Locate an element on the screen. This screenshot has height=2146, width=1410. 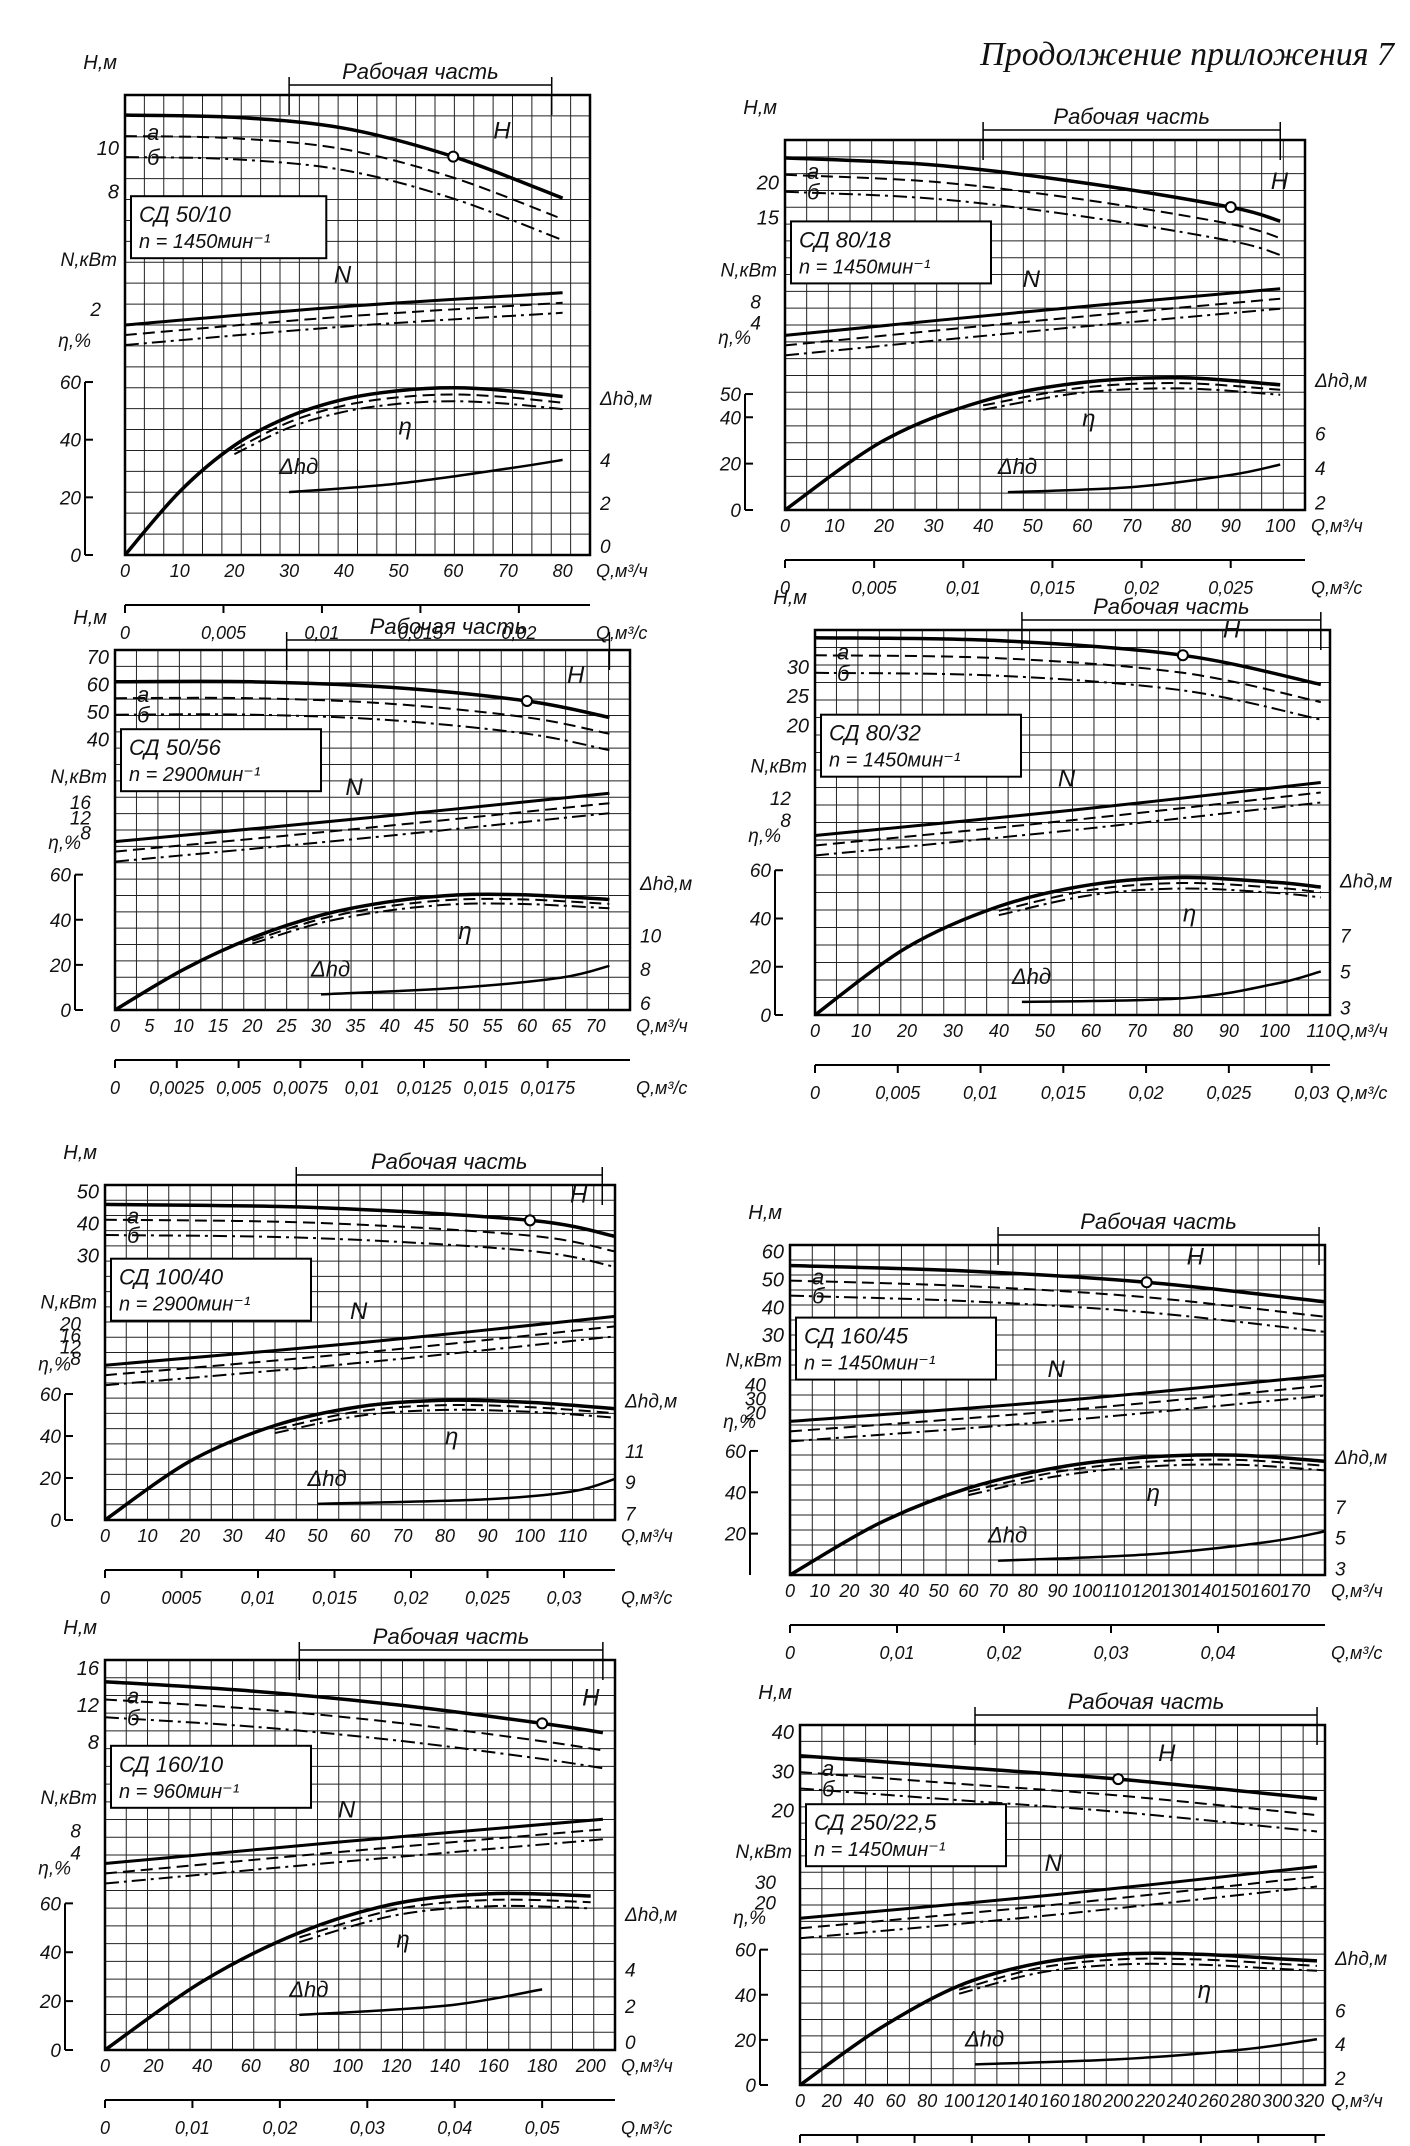
tick-q-h: 90 is located at coordinates (1229, 1031).